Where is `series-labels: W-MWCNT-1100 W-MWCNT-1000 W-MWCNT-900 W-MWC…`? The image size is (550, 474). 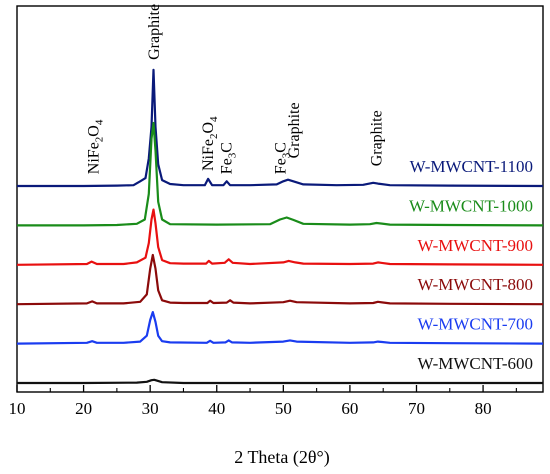
series-labels: W-MWCNT-1100 W-MWCNT-1000 W-MWCNT-900 W-MWC… is located at coordinates (471, 265).